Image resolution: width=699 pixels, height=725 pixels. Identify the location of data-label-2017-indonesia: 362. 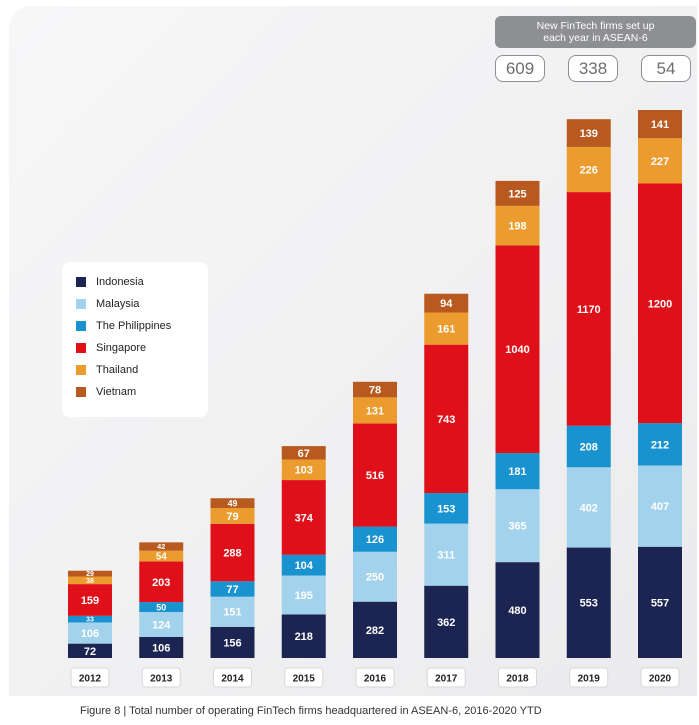
(446, 623).